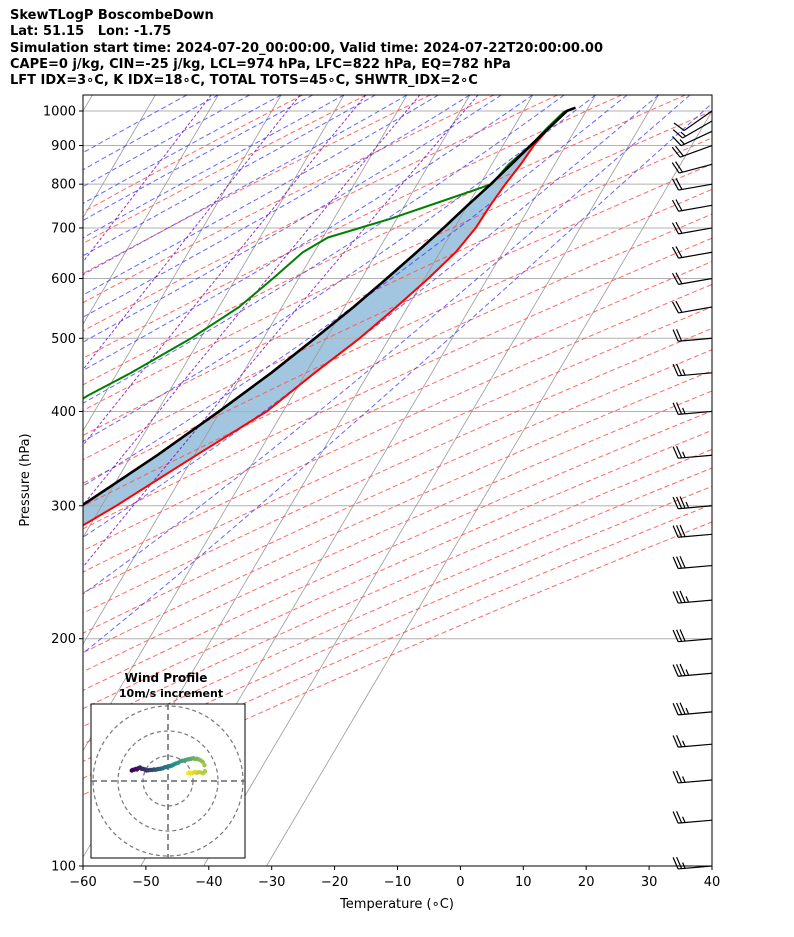 The width and height of the screenshot is (794, 937). Describe the element at coordinates (63, 146) in the screenshot. I see `y-tick-label: 900` at that location.